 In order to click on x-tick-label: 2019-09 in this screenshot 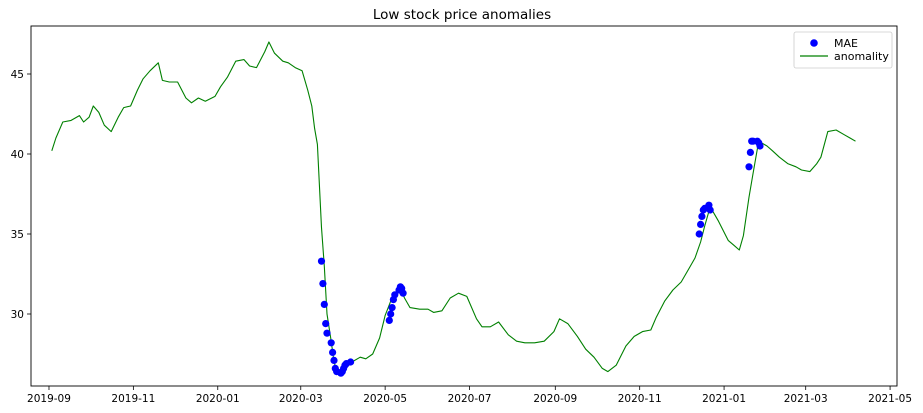, I will do `click(49, 399)`.